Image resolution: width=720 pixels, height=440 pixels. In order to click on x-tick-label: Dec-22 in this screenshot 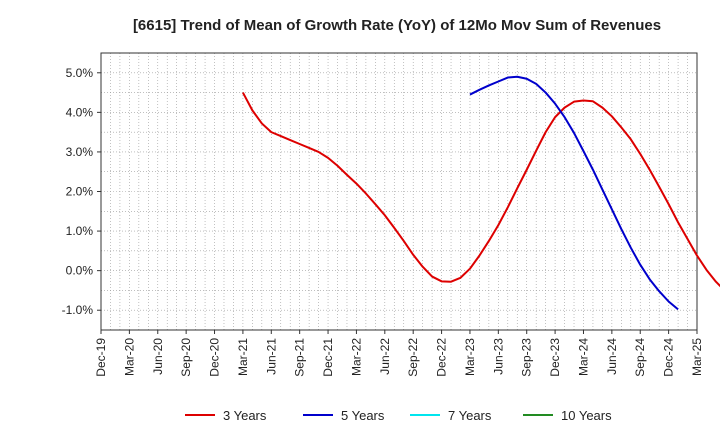, I will do `click(442, 357)`.